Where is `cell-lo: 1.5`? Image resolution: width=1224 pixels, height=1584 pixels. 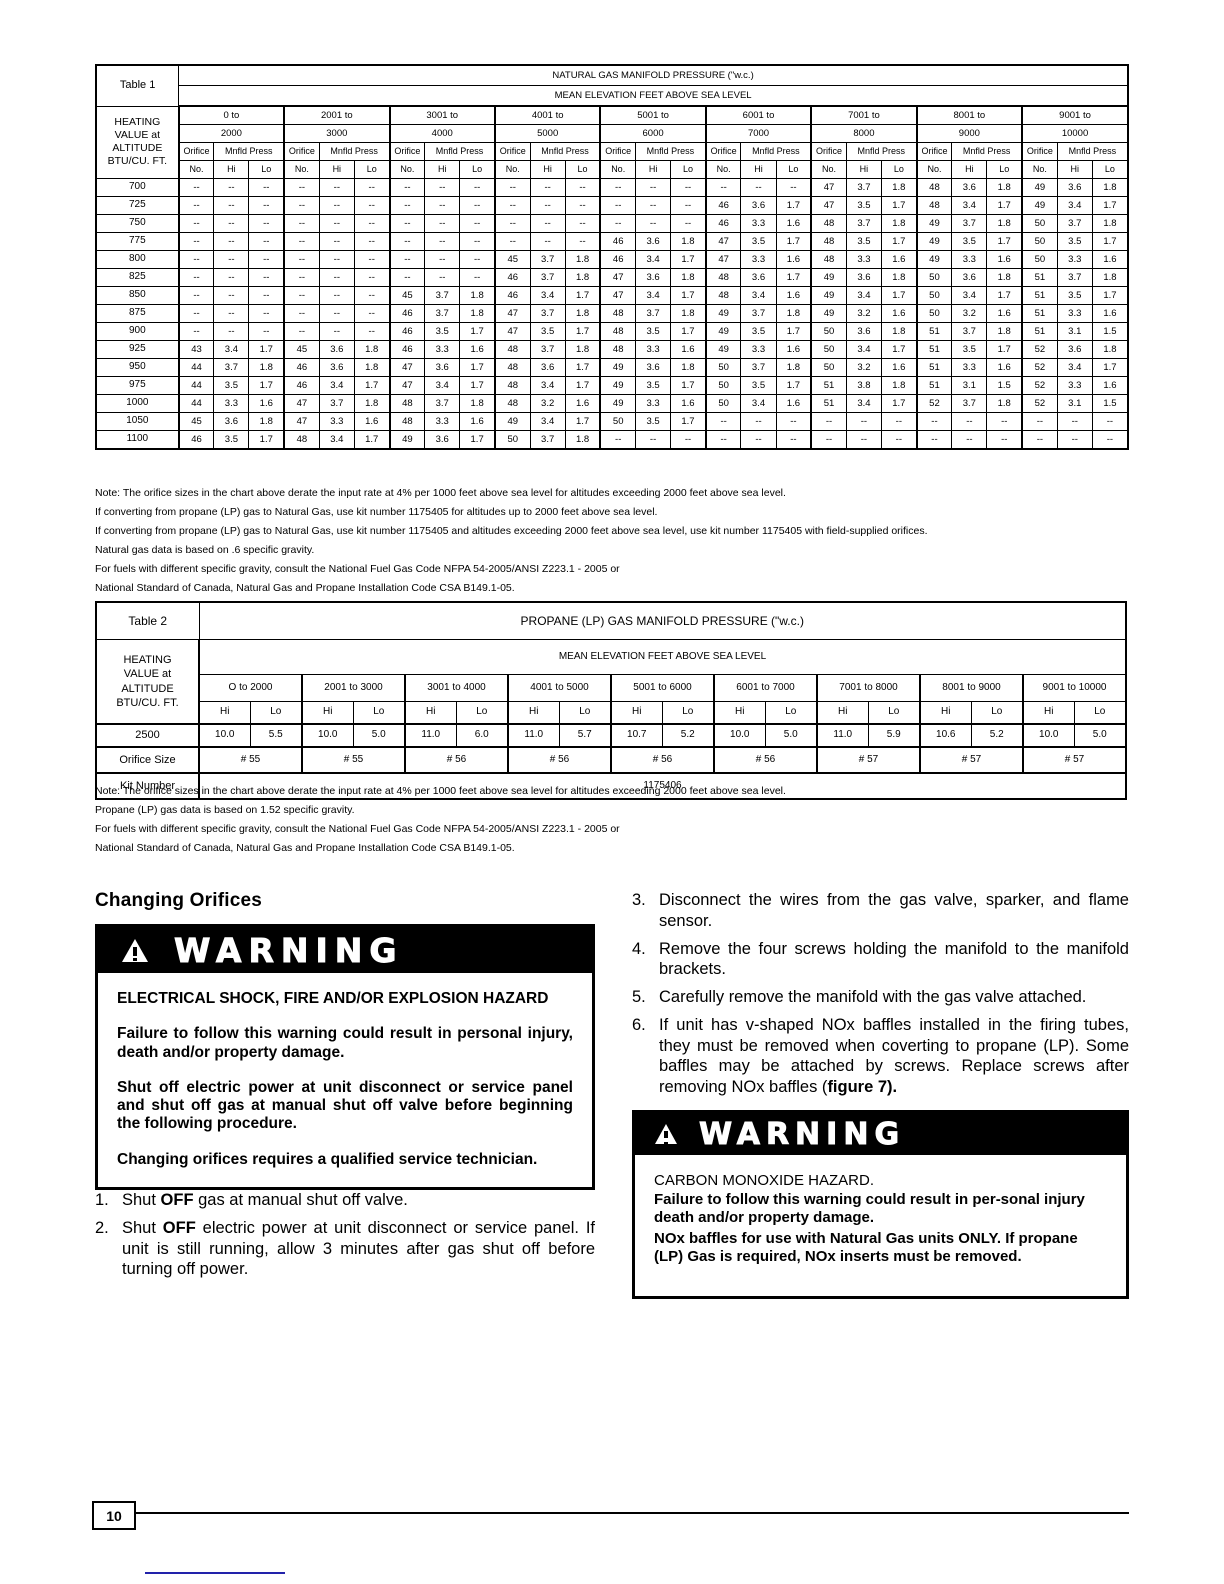
cell-lo: 1.5 is located at coordinates (1110, 403).